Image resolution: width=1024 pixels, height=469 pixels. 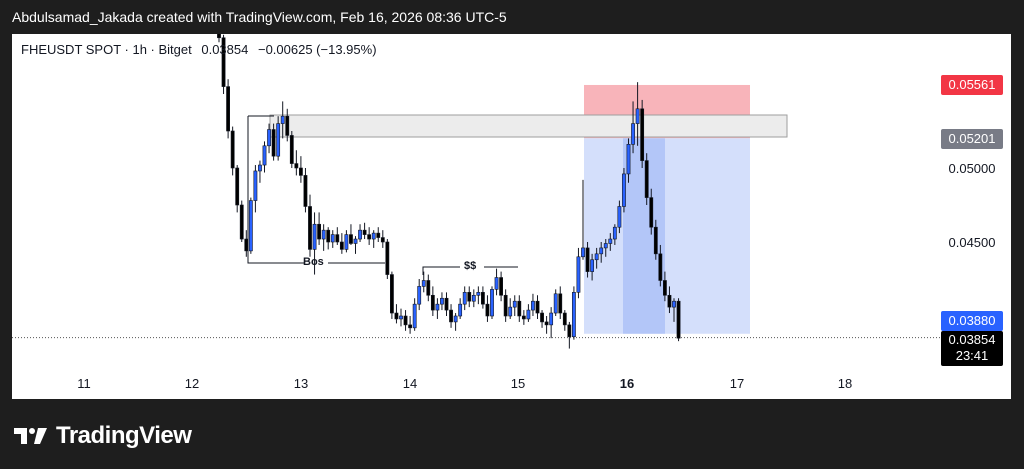 I want to click on last-price-tag: 0.03854 23:41, so click(x=972, y=348).